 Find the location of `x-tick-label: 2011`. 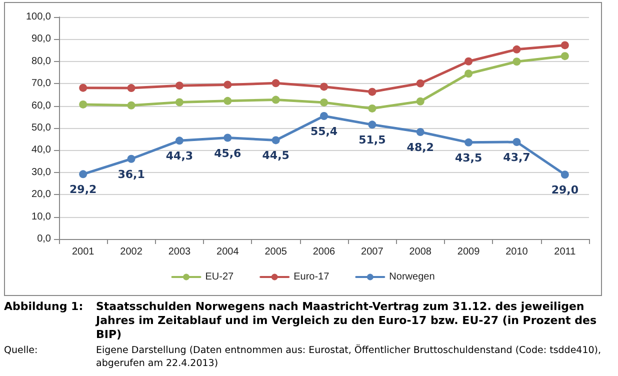

x-tick-label: 2011 is located at coordinates (565, 252).